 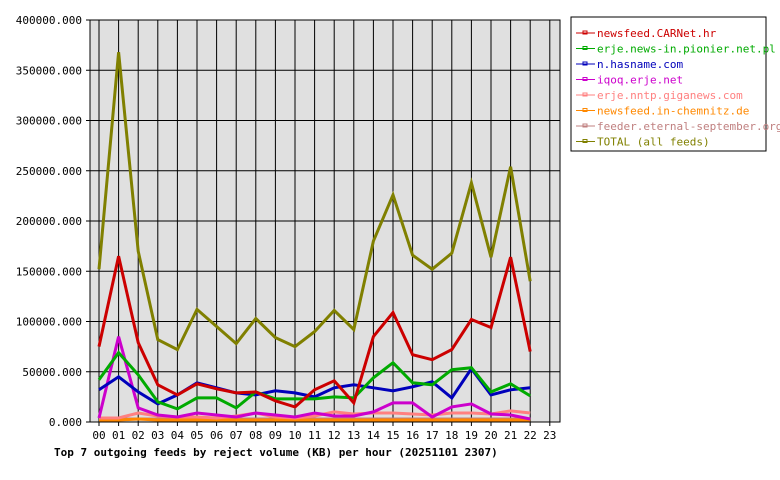 What do you see at coordinates (412, 435) in the screenshot?
I see `x-tick-label: 16` at bounding box center [412, 435].